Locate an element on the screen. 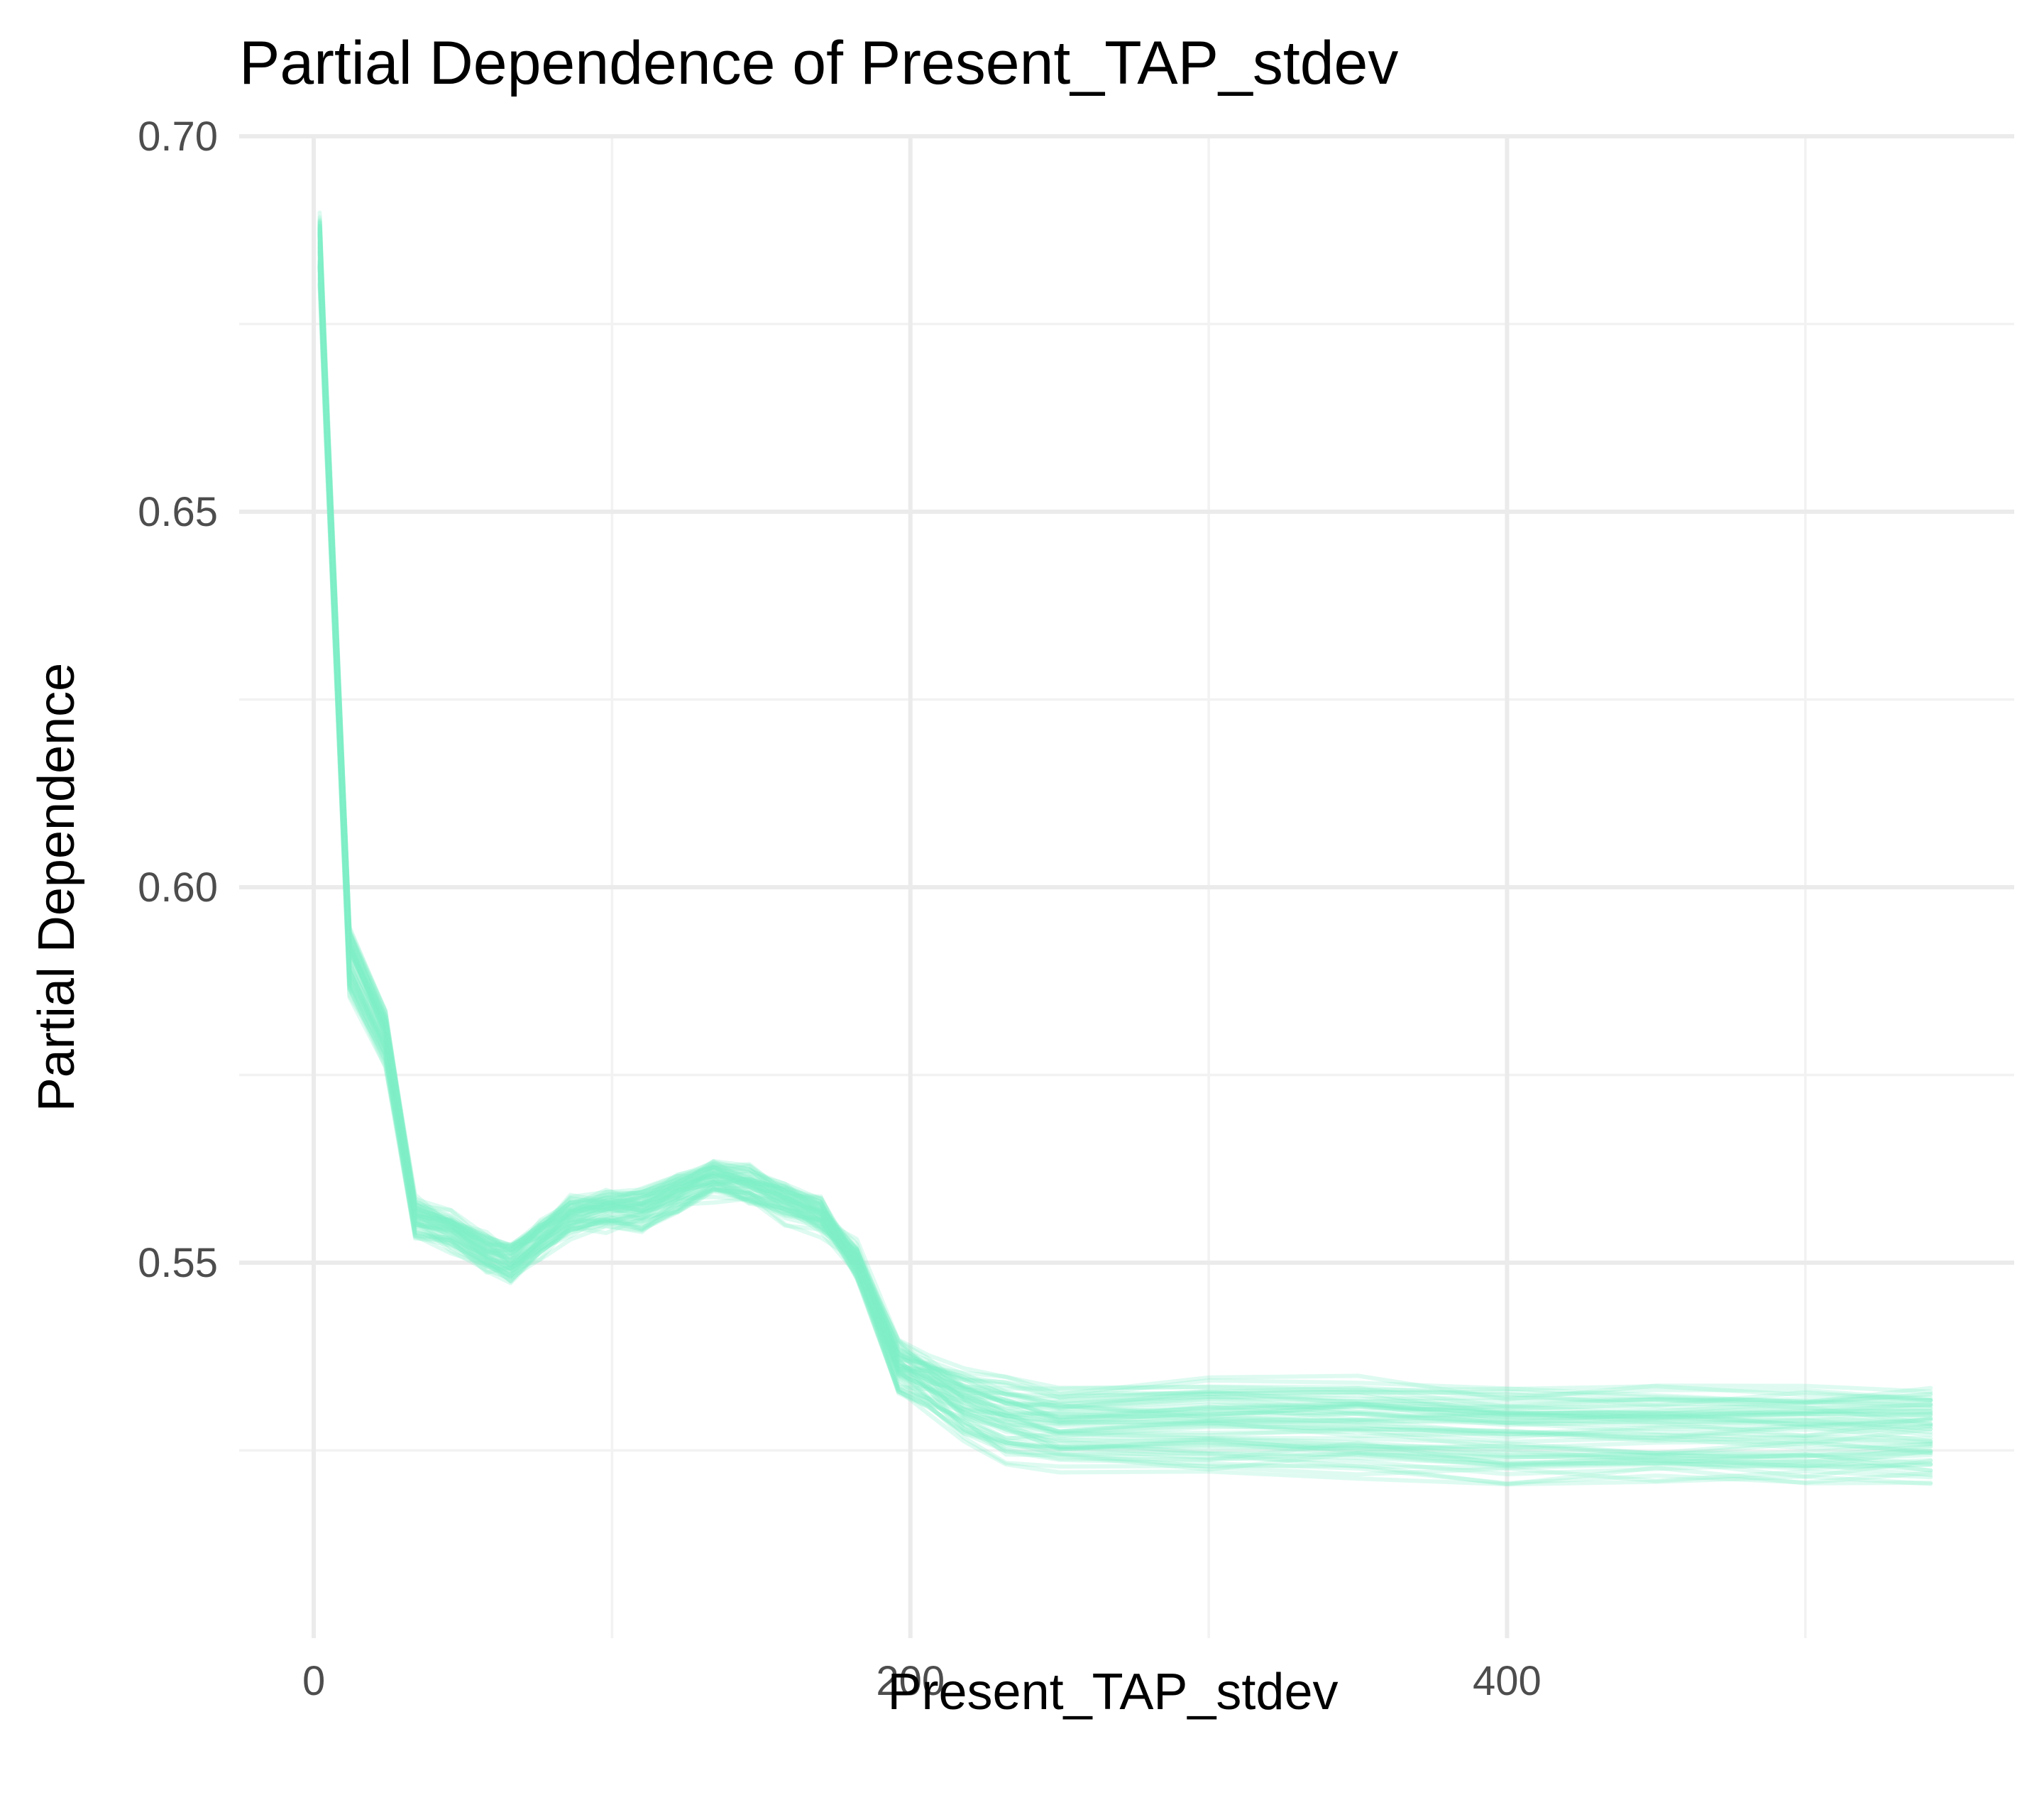 Image resolution: width=2044 pixels, height=1817 pixels. y-tick-label-0: 0.55 is located at coordinates (178, 1263).